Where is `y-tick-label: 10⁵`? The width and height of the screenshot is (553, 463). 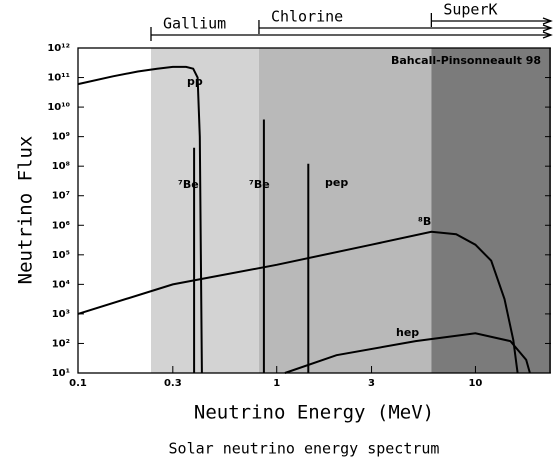
y-tick-label: 10⁵ is located at coordinates (61, 255).